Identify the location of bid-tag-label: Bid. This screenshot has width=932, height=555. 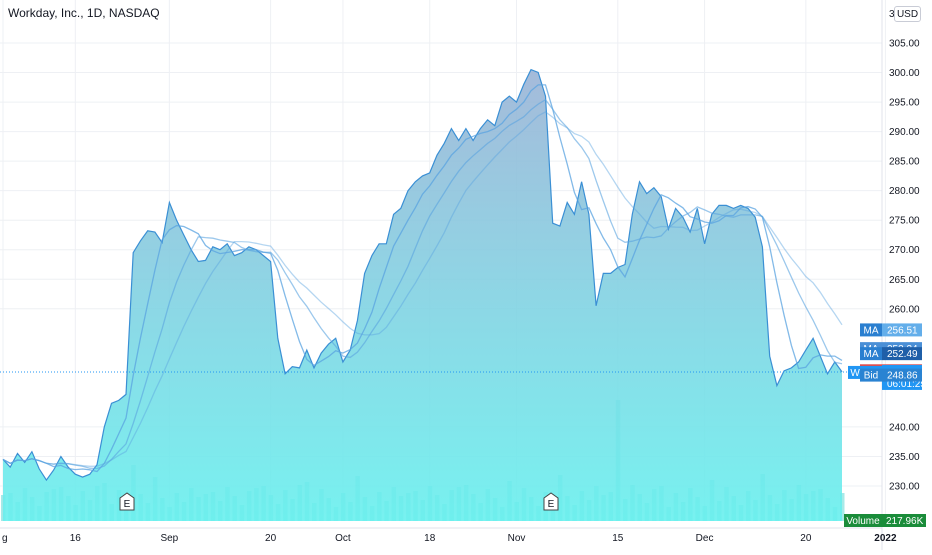
(871, 376).